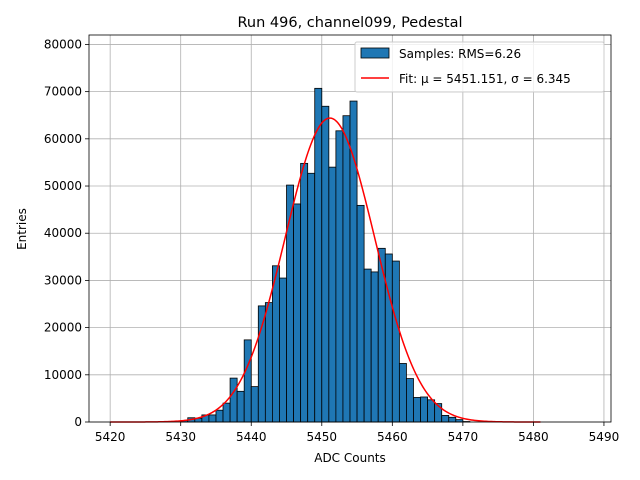  I want to click on x-tick-label: 5440, so click(251, 437).